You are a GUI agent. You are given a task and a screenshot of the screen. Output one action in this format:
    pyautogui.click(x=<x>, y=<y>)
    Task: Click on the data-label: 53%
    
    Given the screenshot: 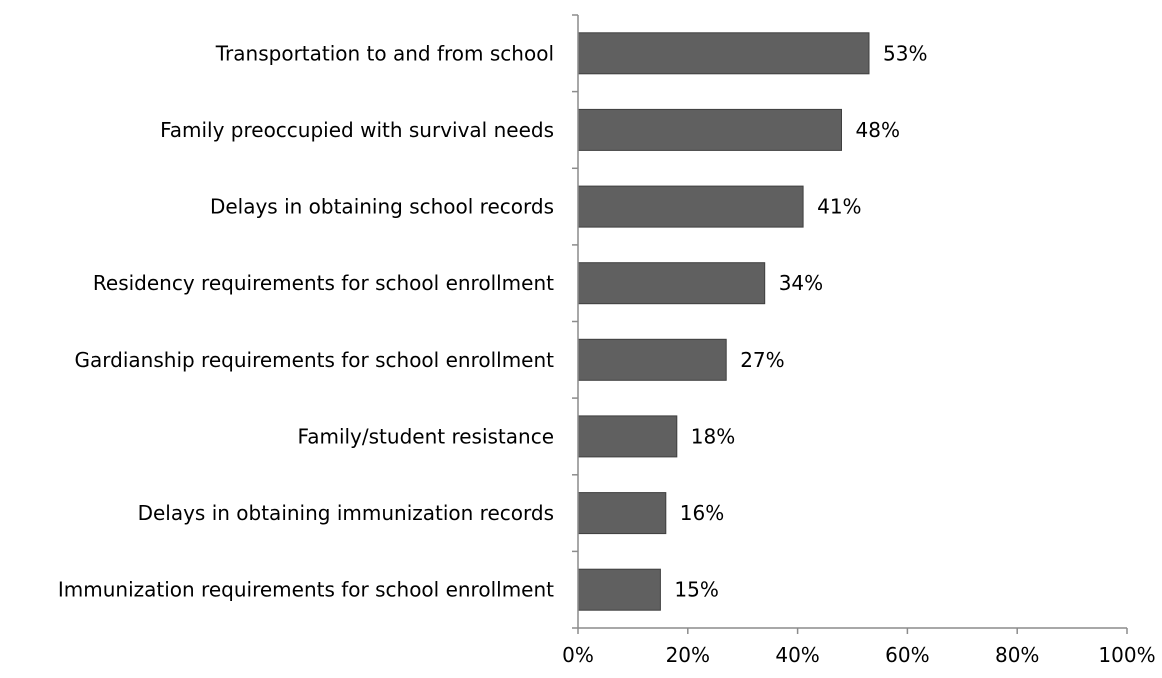 What is the action you would take?
    pyautogui.click(x=905, y=53)
    